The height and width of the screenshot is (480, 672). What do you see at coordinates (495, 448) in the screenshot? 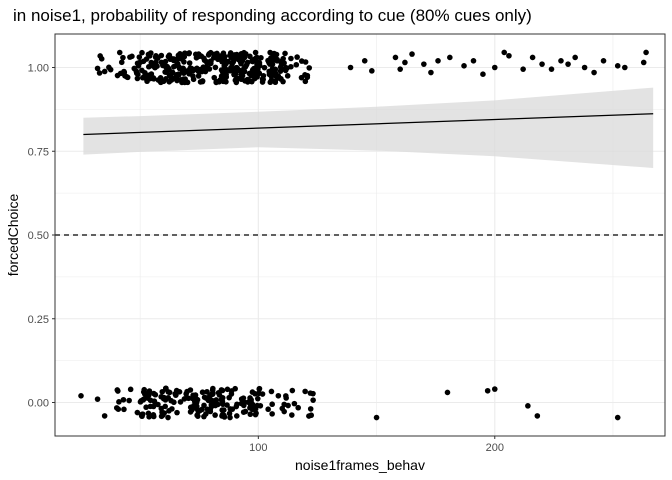
I see `x-tick-label: 200` at bounding box center [495, 448].